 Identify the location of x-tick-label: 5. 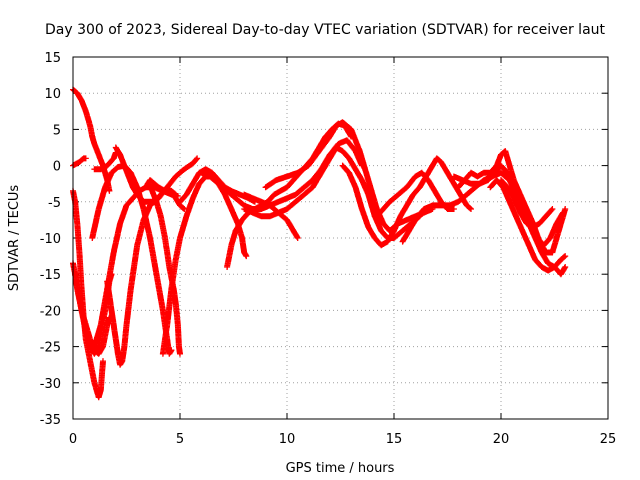
(180, 439).